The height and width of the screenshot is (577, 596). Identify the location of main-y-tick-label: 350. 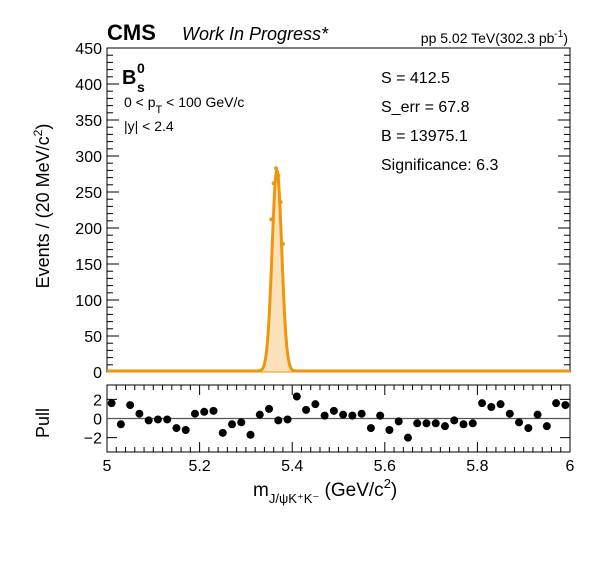
(88, 121).